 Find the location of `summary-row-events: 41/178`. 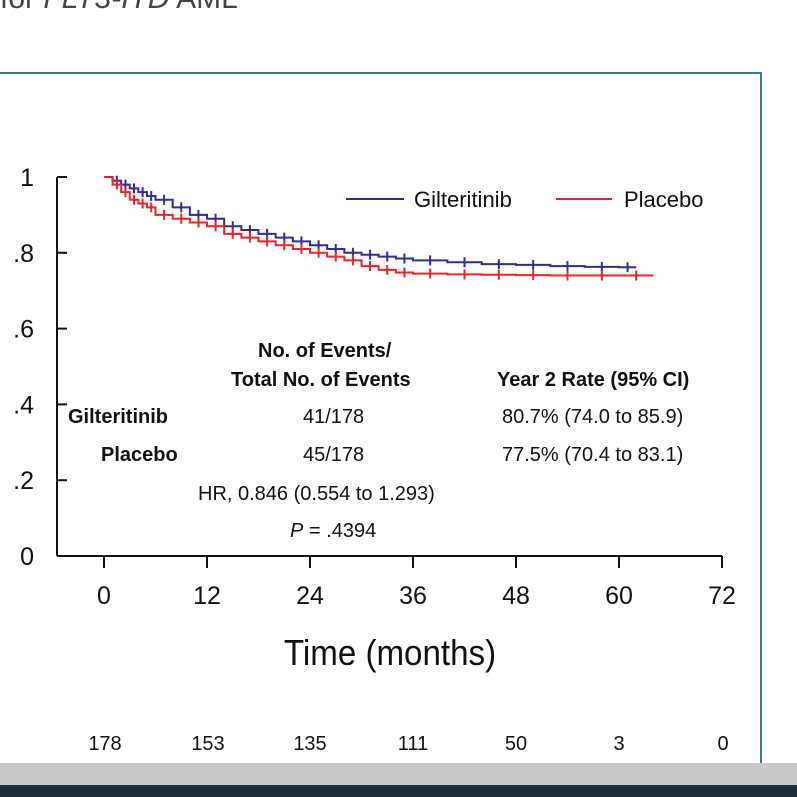

summary-row-events: 41/178 is located at coordinates (334, 417).